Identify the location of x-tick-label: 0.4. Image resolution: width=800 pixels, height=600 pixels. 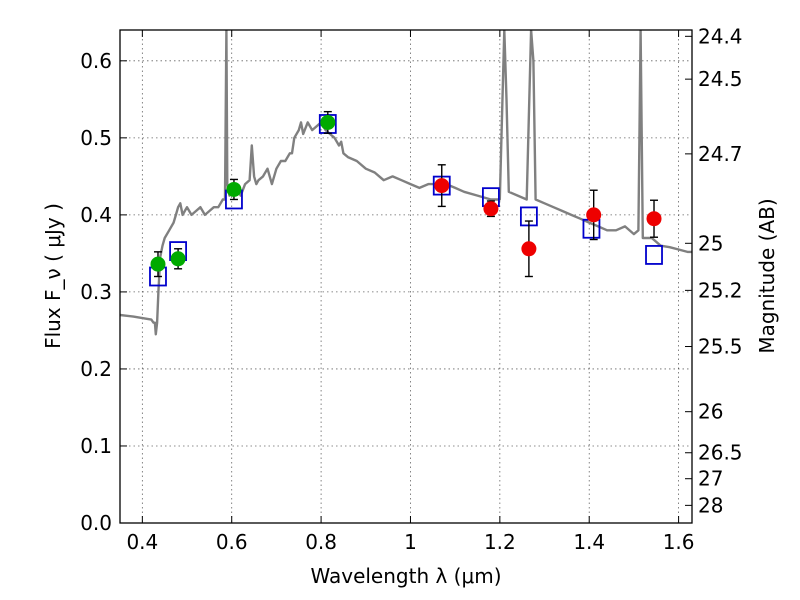
(142, 542).